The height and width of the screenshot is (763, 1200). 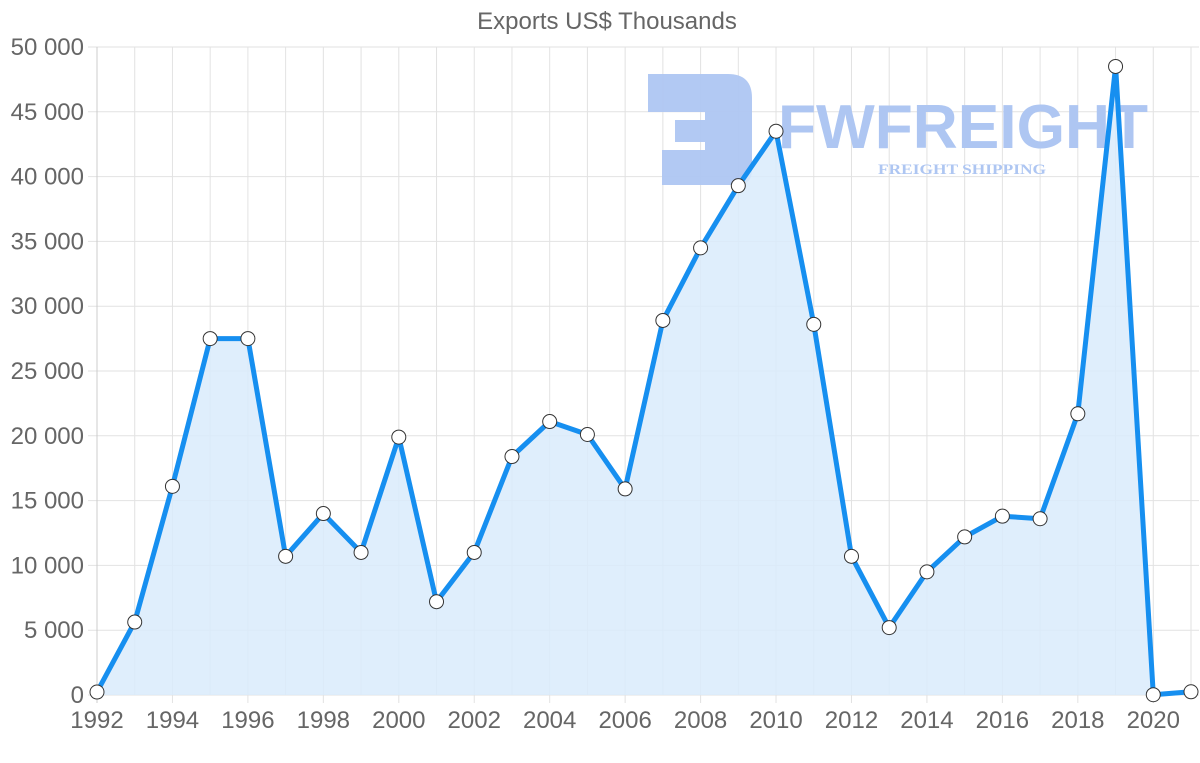 I want to click on watermark-tagline: FREIGHT SHIPPING, so click(x=962, y=170).